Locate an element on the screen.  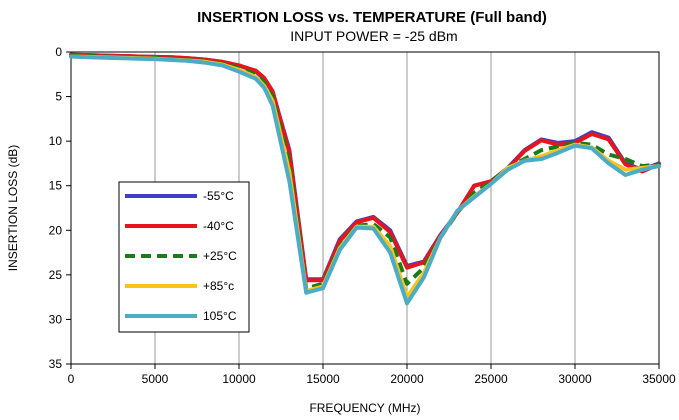
legend-label-3: +85°c is located at coordinates (218, 286).